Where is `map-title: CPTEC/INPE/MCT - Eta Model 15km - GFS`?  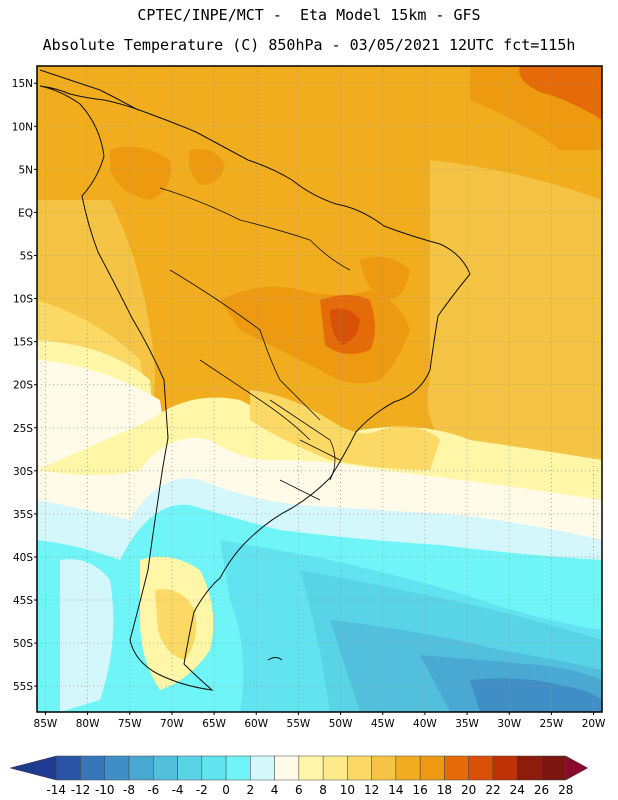 map-title: CPTEC/INPE/MCT - Eta Model 15km - GFS is located at coordinates (309, 15).